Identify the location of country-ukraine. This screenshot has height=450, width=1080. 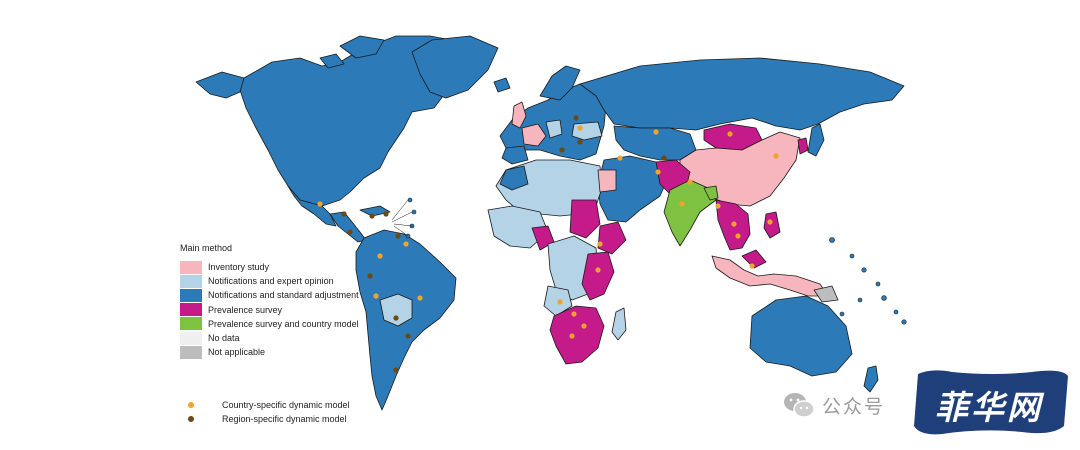
(587, 131).